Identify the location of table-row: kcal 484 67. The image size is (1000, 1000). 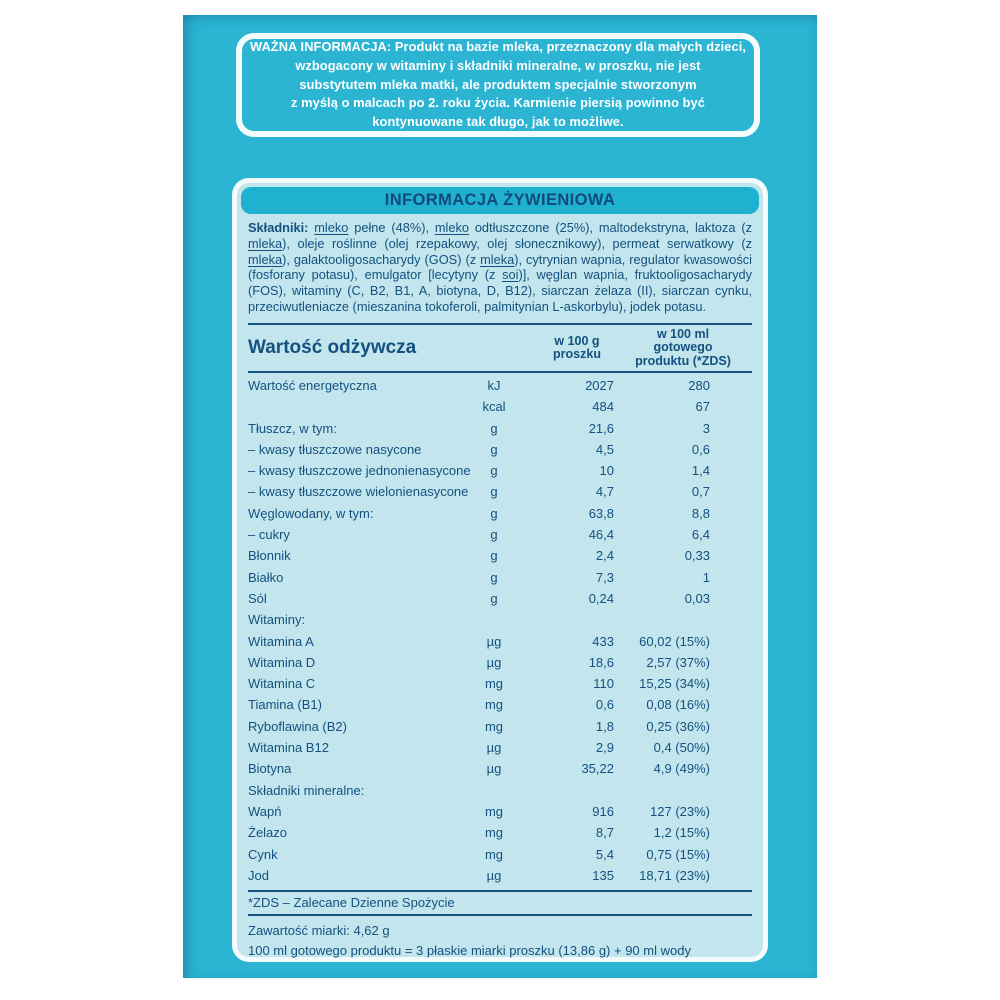
(500, 406).